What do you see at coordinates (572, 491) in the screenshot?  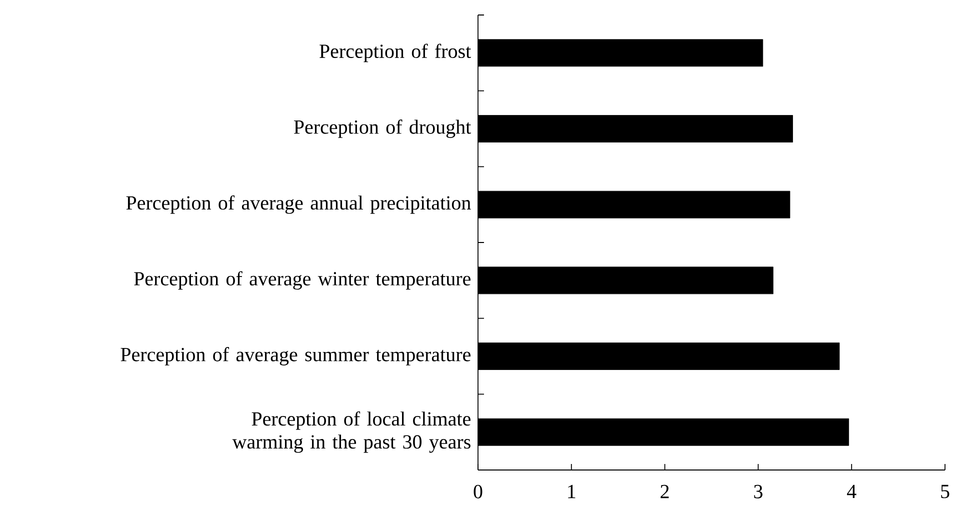 I see `x-tick-label: 1` at bounding box center [572, 491].